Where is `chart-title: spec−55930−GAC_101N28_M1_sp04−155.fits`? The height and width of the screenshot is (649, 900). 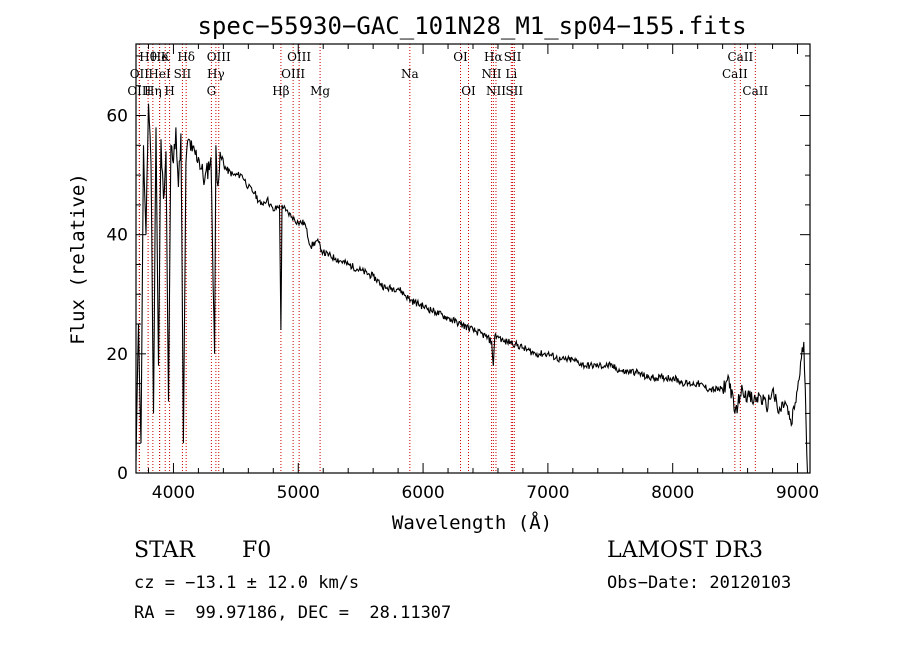 chart-title: spec−55930−GAC_101N28_M1_sp04−155.fits is located at coordinates (471, 26).